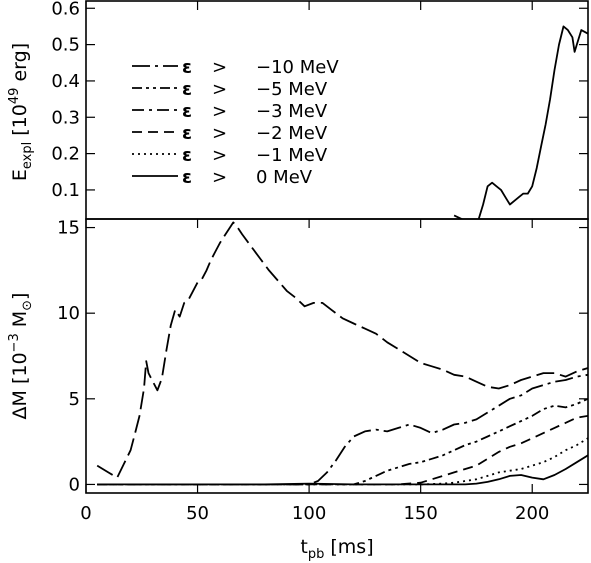 This screenshot has height=563, width=591. Describe the element at coordinates (65, 81) in the screenshot. I see `top-y-tick-label: 0.4` at that location.